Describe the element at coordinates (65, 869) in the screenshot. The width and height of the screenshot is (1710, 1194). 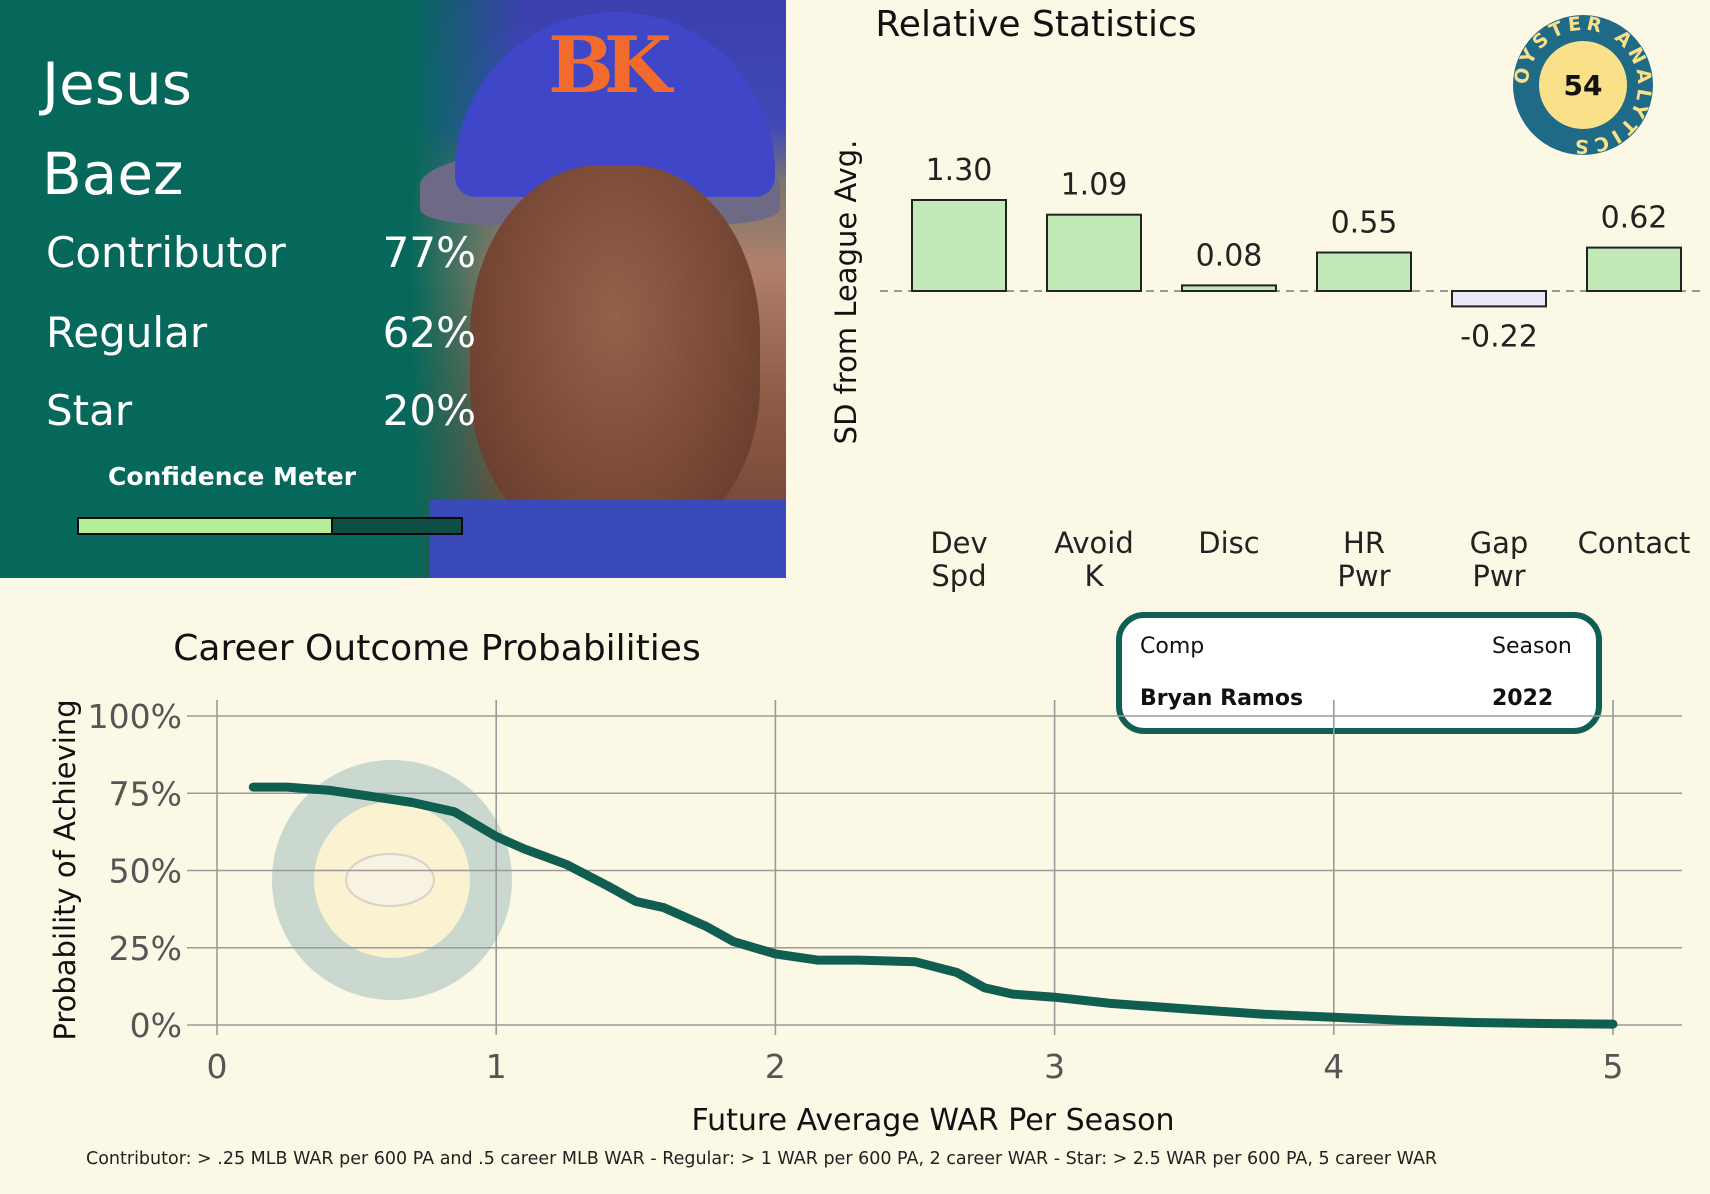
I see `line-chart-y-axis-label: Probability of Achieving` at that location.